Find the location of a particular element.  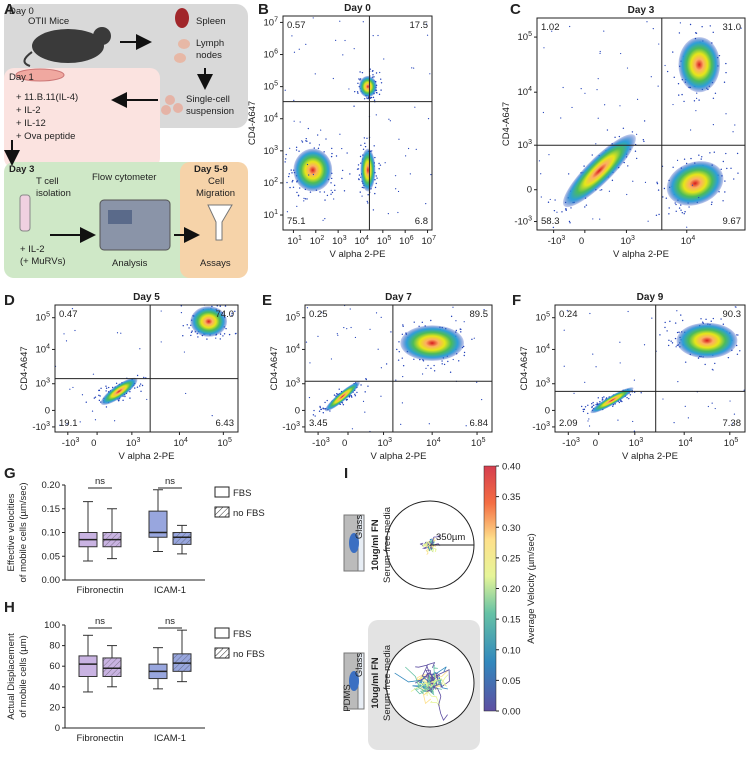

plot-frame is located at coordinates (650, 368).